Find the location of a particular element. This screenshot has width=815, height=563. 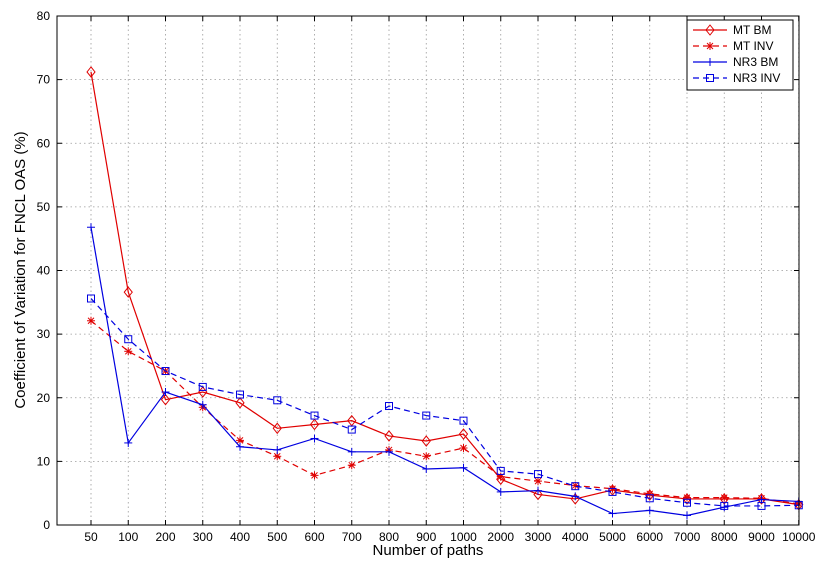

y-tick-label: 40 is located at coordinates (44, 271).